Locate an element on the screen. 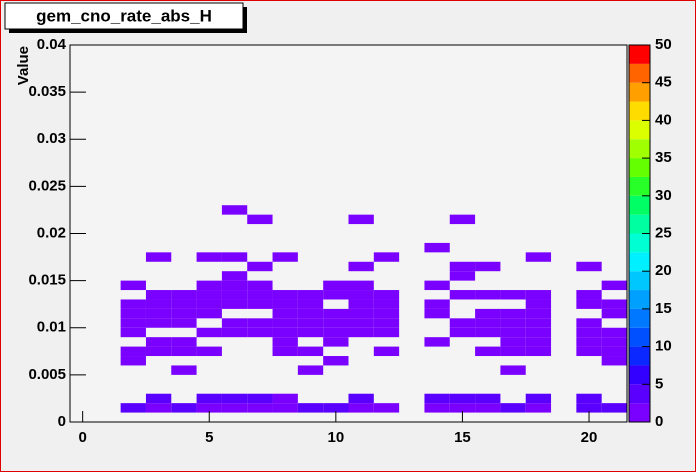  z-tick-label: 40 is located at coordinates (663, 119).